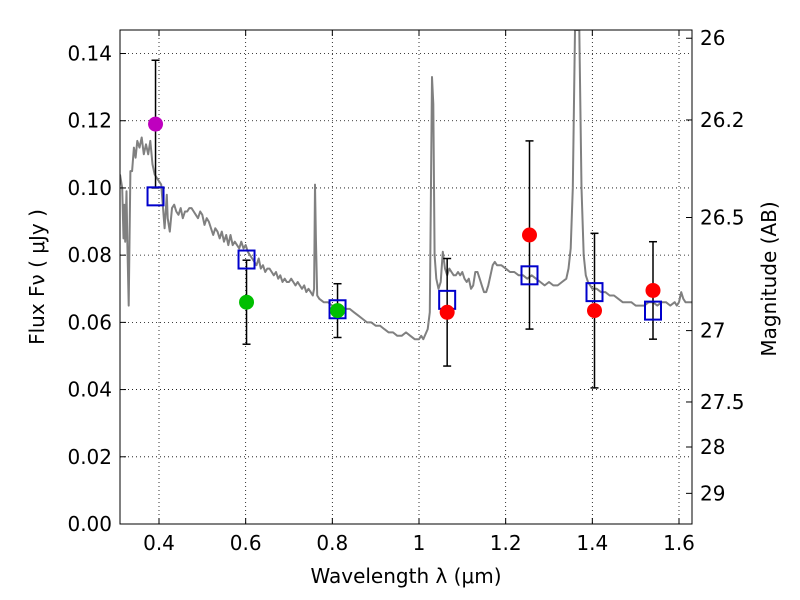  Describe the element at coordinates (722, 217) in the screenshot. I see `right-tick-label: 26.5` at that location.